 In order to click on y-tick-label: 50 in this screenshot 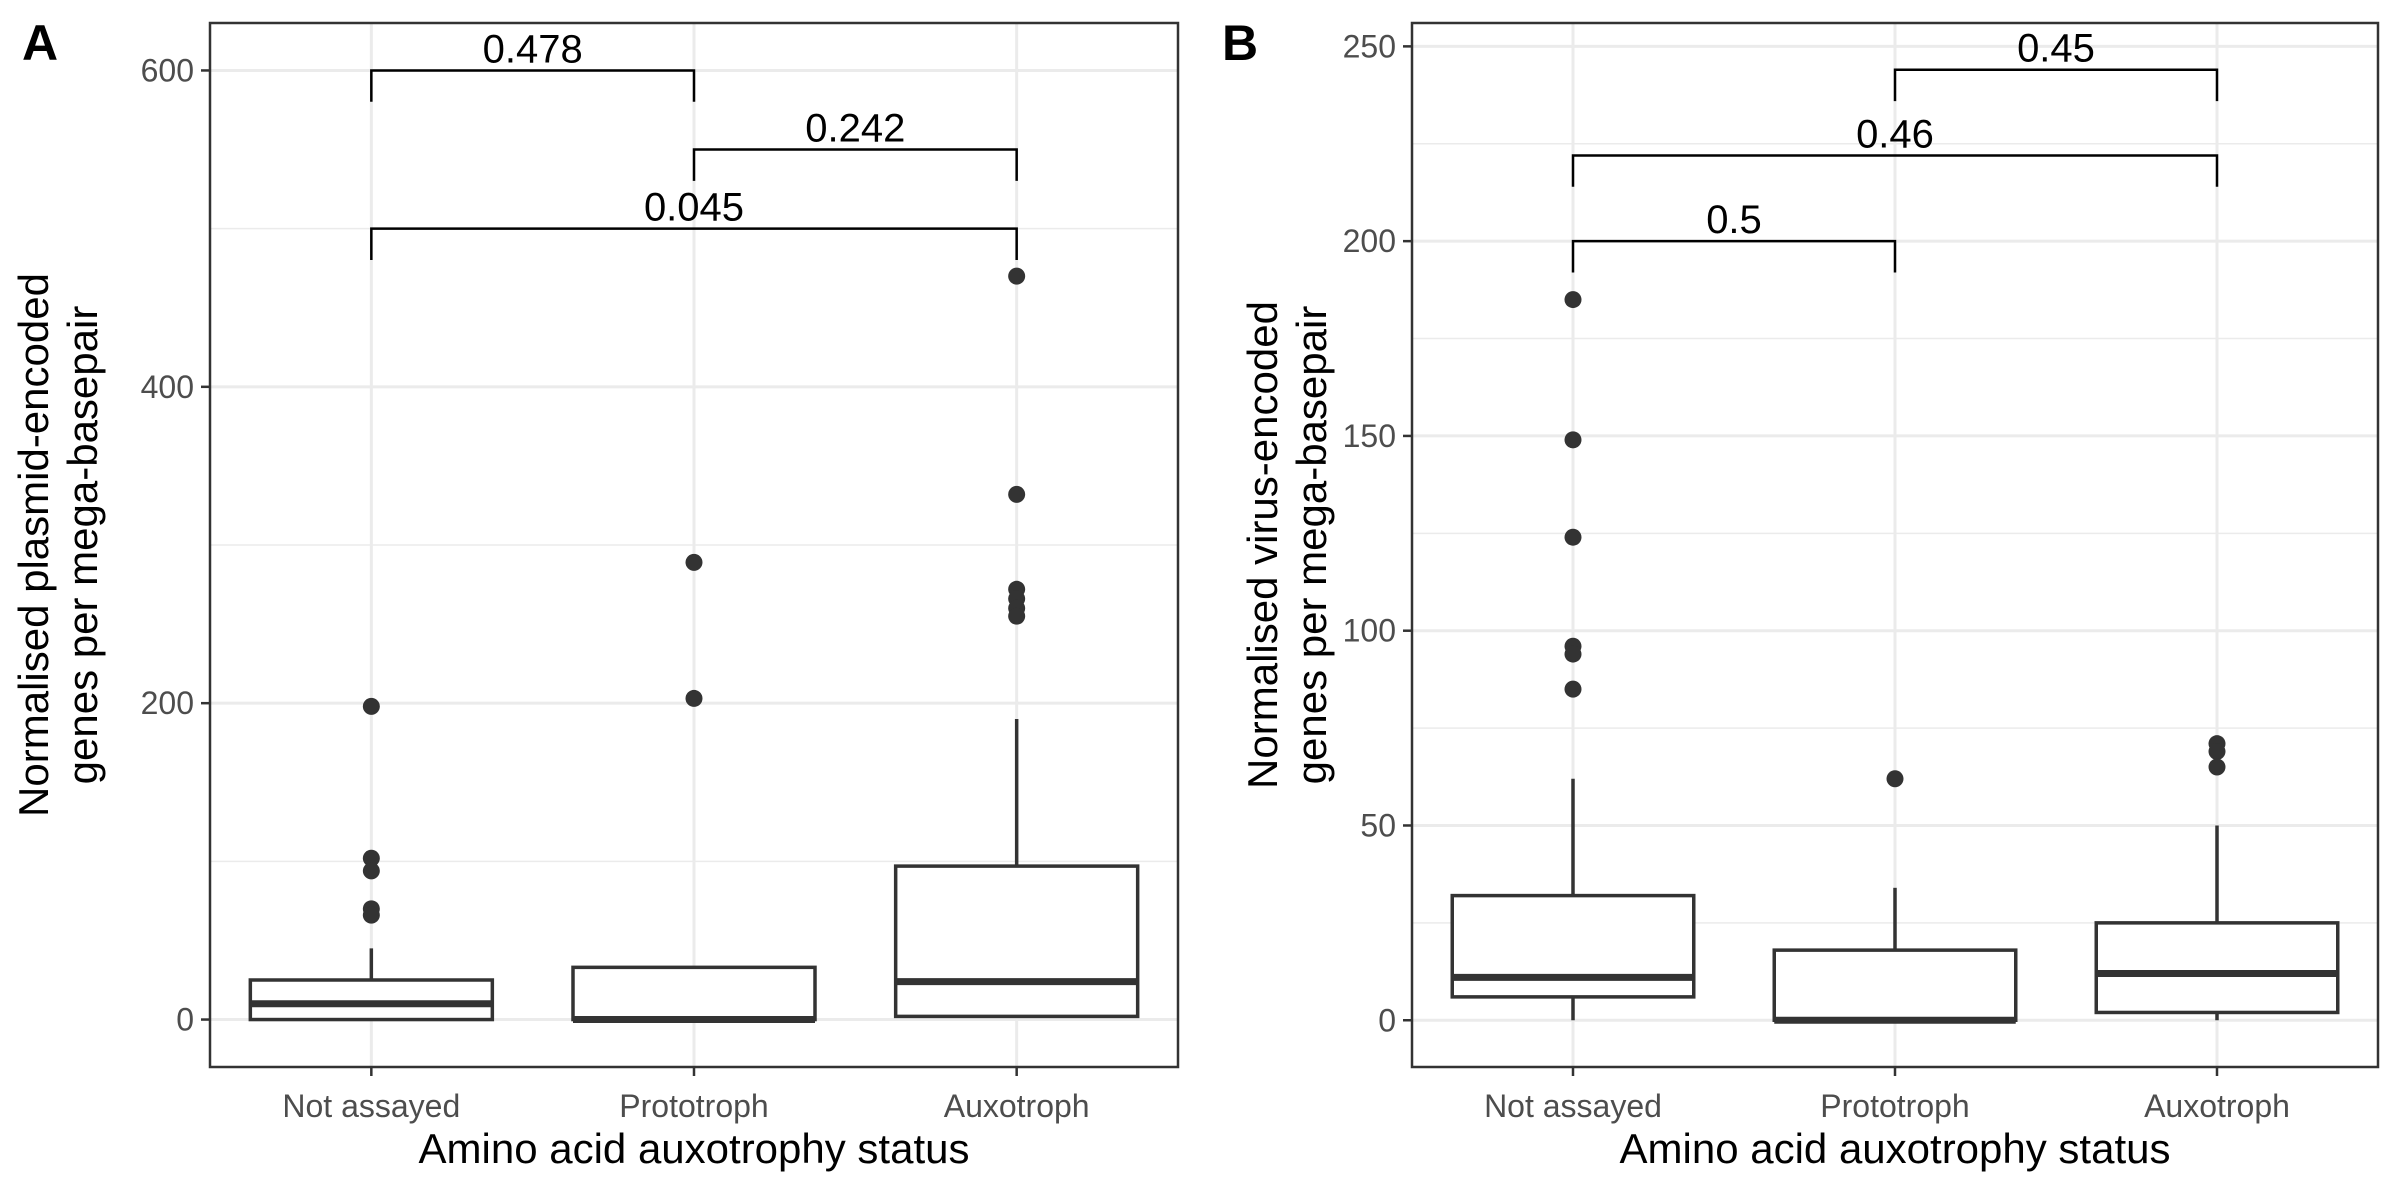, I will do `click(1378, 825)`.